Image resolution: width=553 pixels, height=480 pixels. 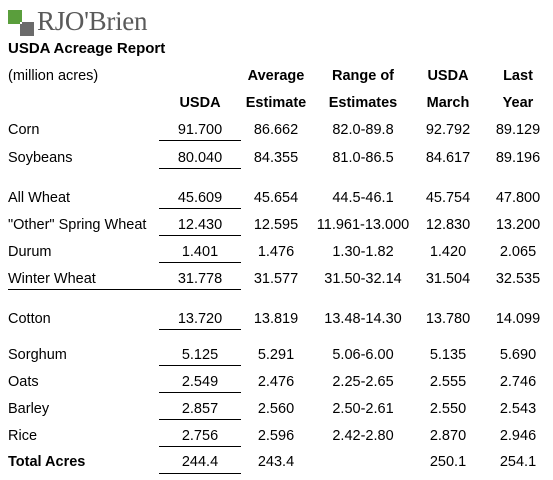 What do you see at coordinates (200, 319) in the screenshot?
I see `cell-usda: 13.720` at bounding box center [200, 319].